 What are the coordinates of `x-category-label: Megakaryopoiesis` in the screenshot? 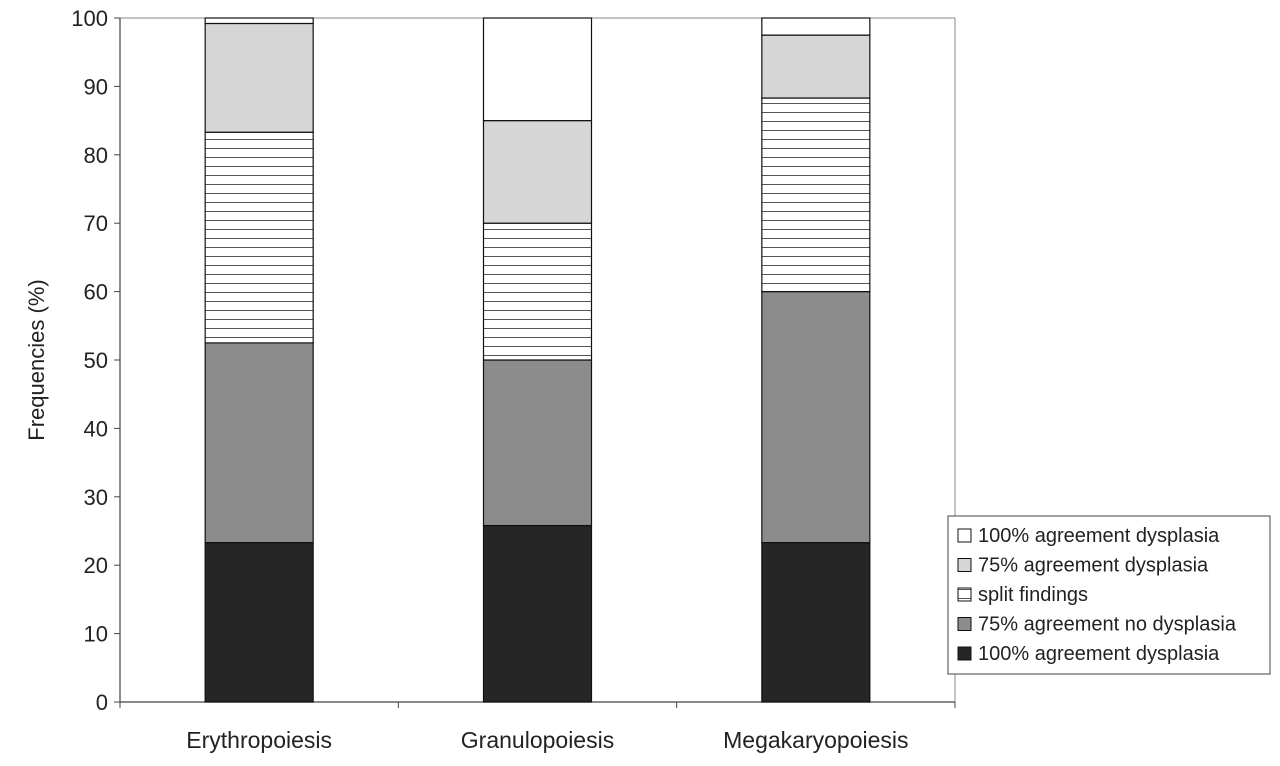 It's located at (815, 740).